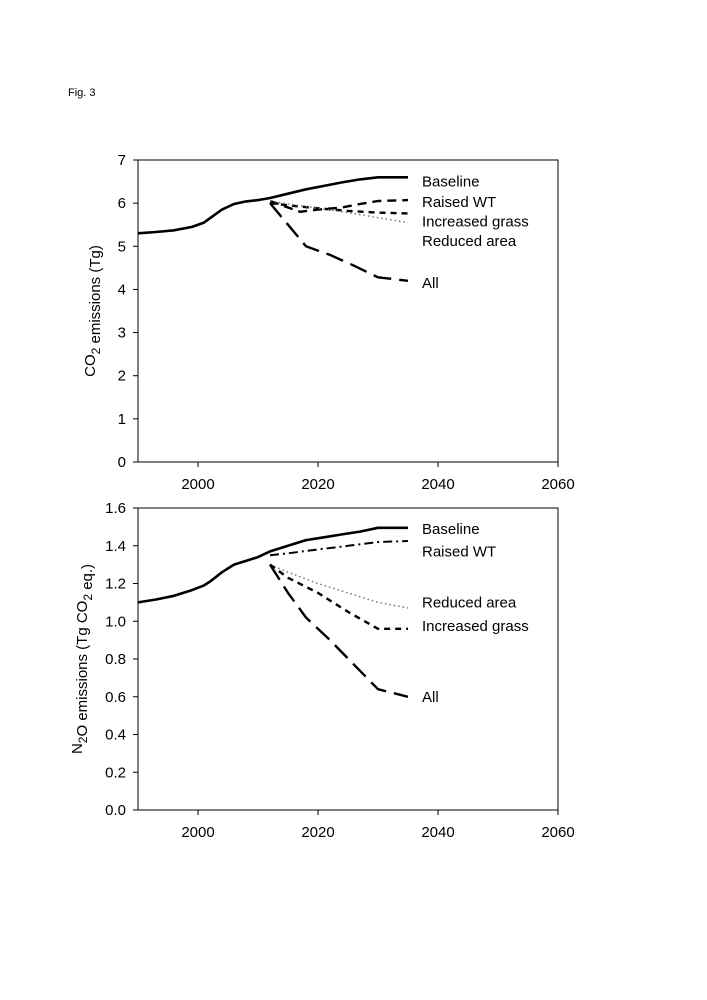  I want to click on y-tick-label: 0.0, so click(115, 810).